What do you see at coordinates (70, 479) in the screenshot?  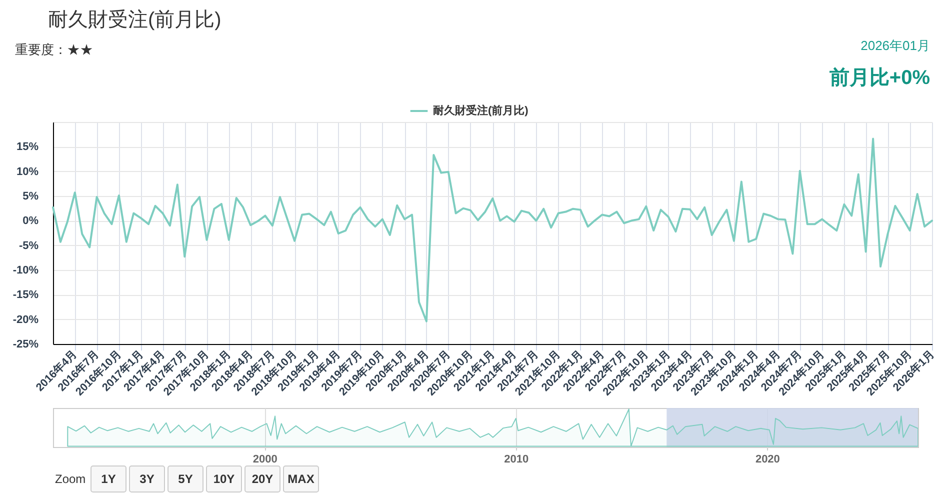 I see `text: Zoom` at bounding box center [70, 479].